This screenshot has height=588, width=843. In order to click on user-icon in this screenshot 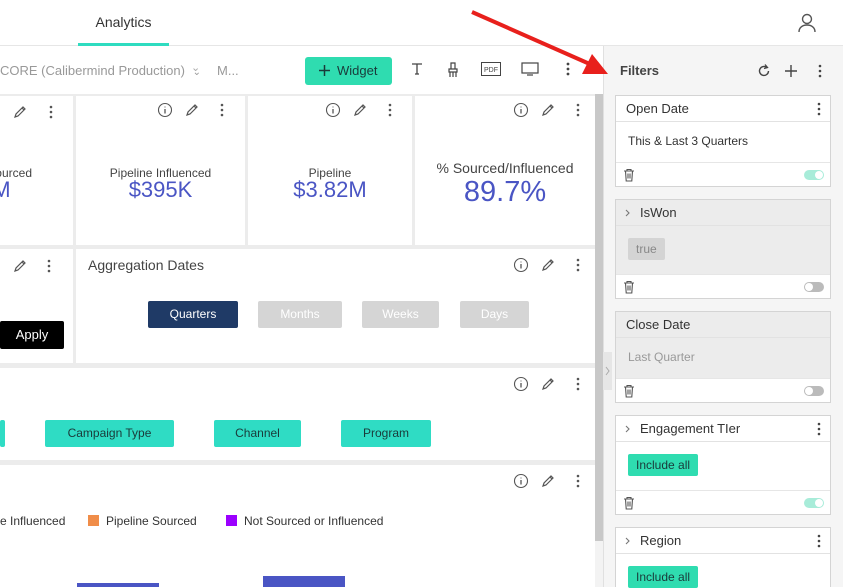, I will do `click(807, 23)`.